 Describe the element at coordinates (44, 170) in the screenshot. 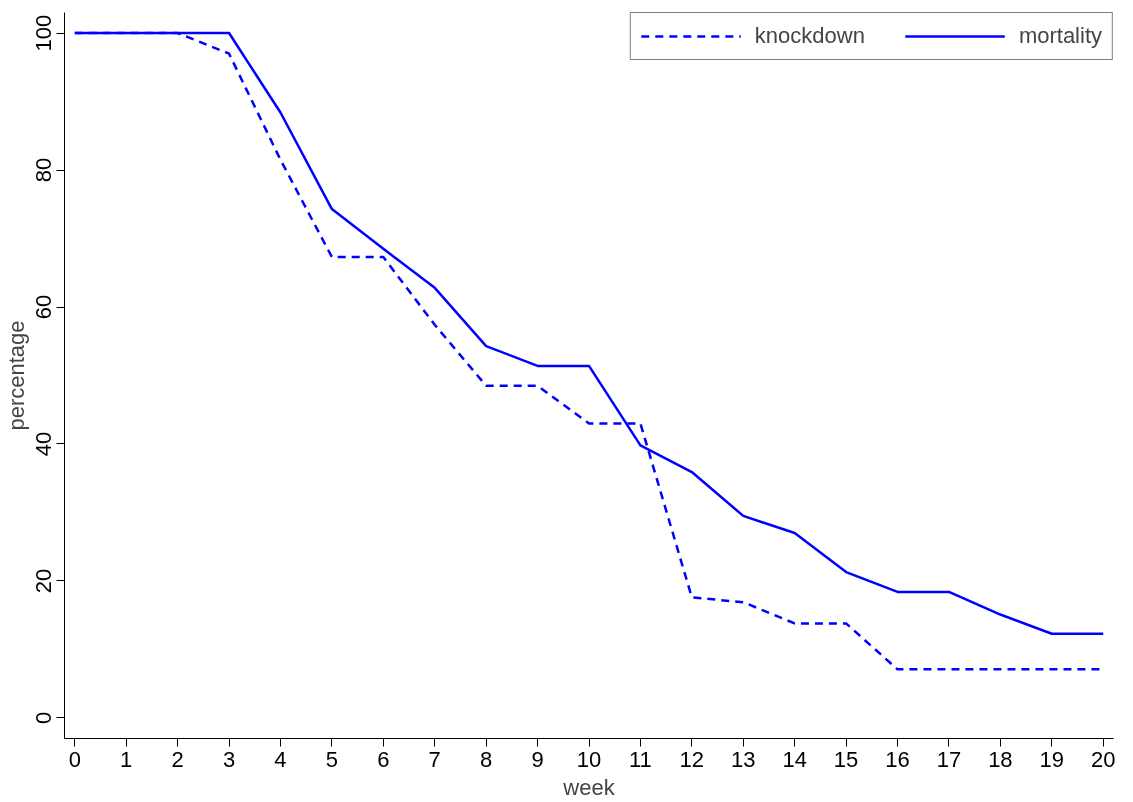

I see `y-tick-label: 80` at that location.